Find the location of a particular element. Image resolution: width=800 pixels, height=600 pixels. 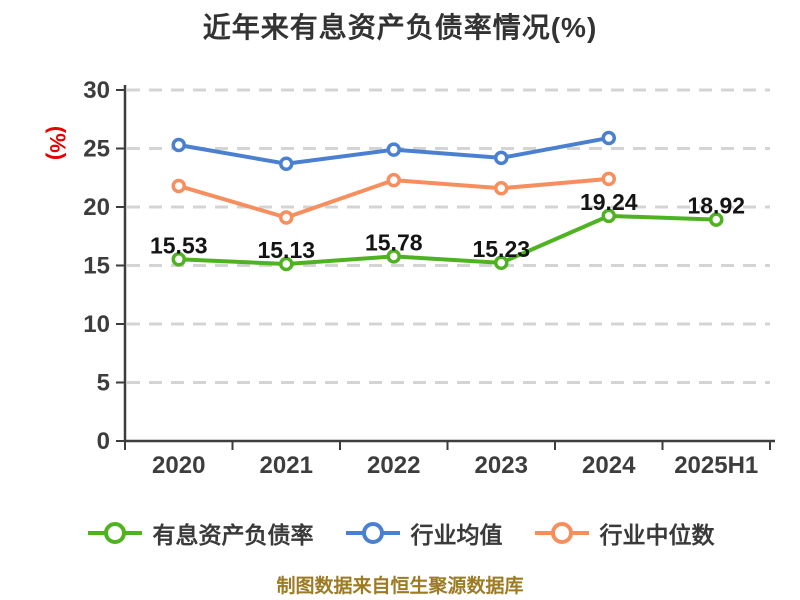

x-tick-label: 2025H1 is located at coordinates (716, 465).